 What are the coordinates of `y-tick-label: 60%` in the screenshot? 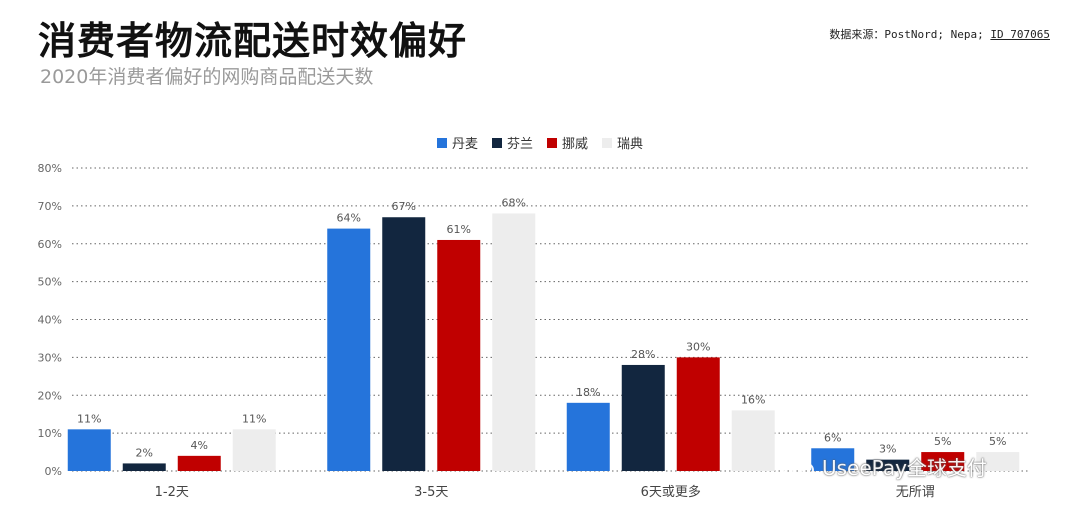 It's located at (50, 244).